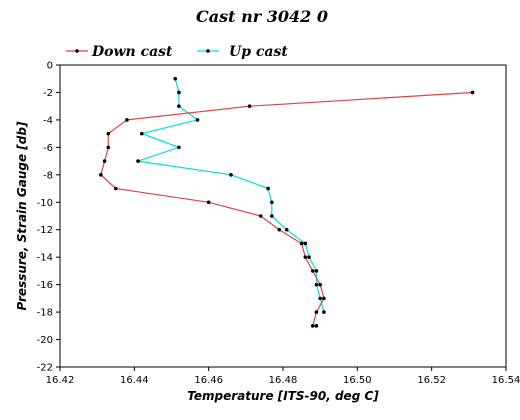 The image size is (520, 420). Describe the element at coordinates (134, 380) in the screenshot. I see `x-tick-label: 16.44` at that location.